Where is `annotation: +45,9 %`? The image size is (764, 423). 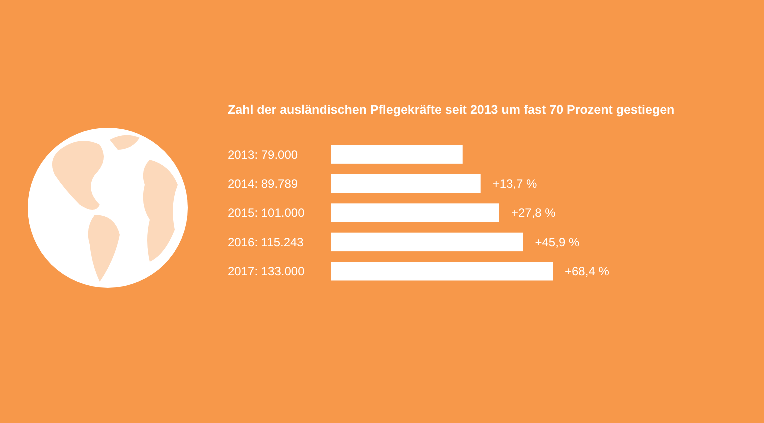 annotation: +45,9 % is located at coordinates (557, 242).